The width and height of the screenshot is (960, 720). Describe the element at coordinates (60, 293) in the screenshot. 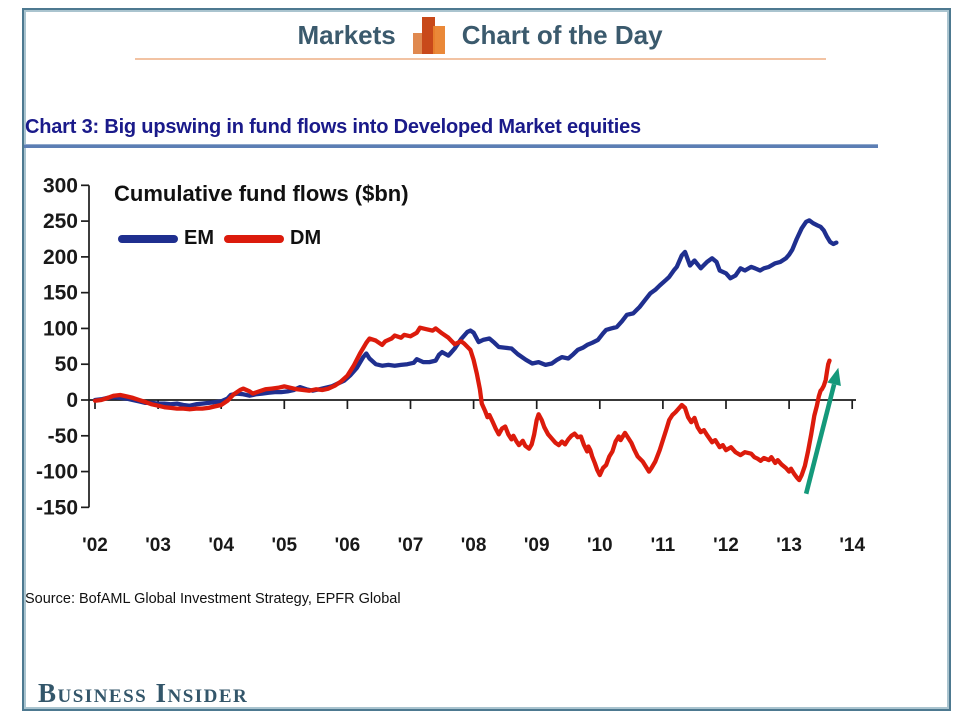

I see `y-tick-label: 150` at that location.